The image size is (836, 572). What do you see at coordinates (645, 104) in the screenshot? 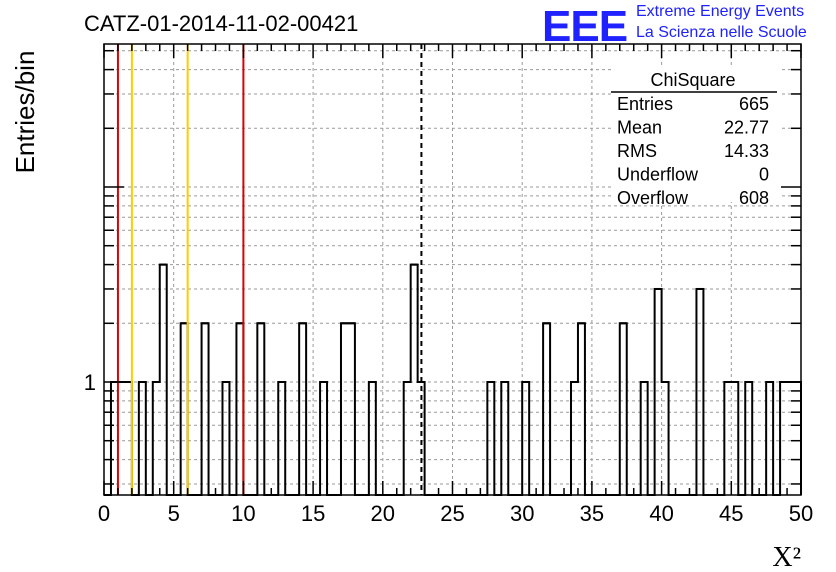
I see `stats-row-label: Entries` at bounding box center [645, 104].